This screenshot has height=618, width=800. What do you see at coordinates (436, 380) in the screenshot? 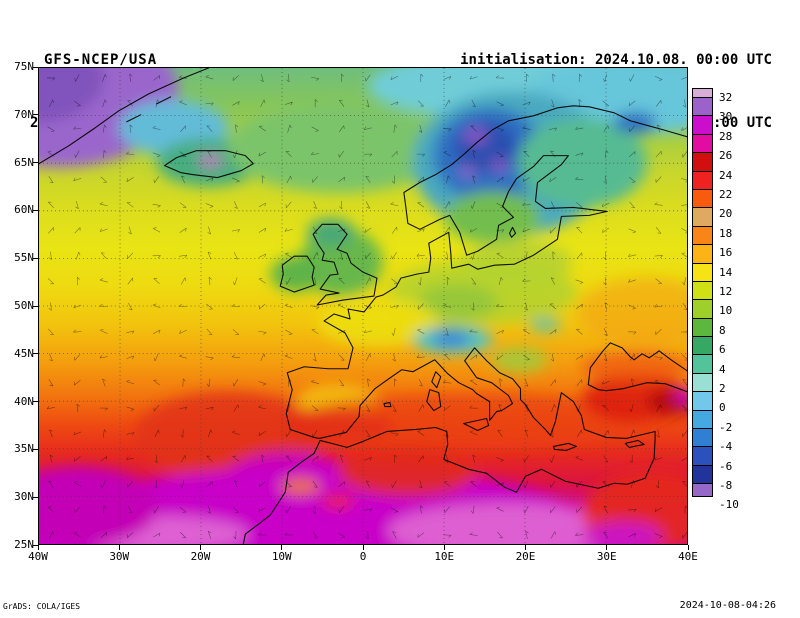
I see `coastline-corsica` at bounding box center [436, 380].